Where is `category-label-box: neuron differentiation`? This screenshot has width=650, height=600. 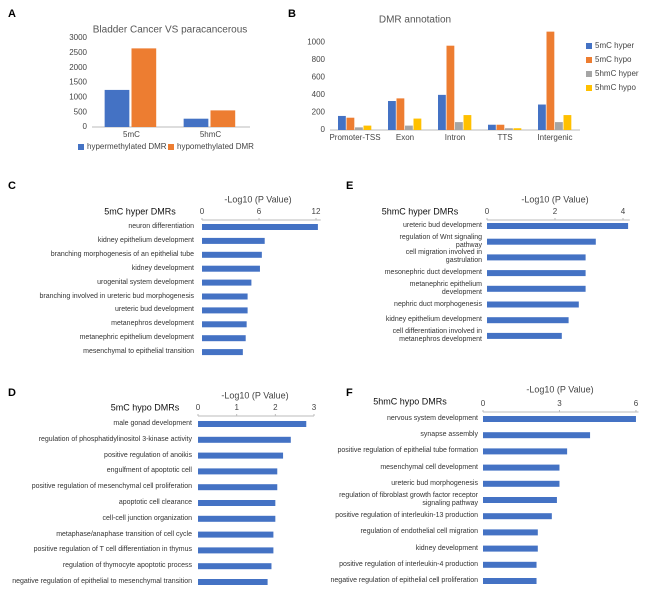
category-label-box: neuron differentiation is located at coordinates (161, 226).